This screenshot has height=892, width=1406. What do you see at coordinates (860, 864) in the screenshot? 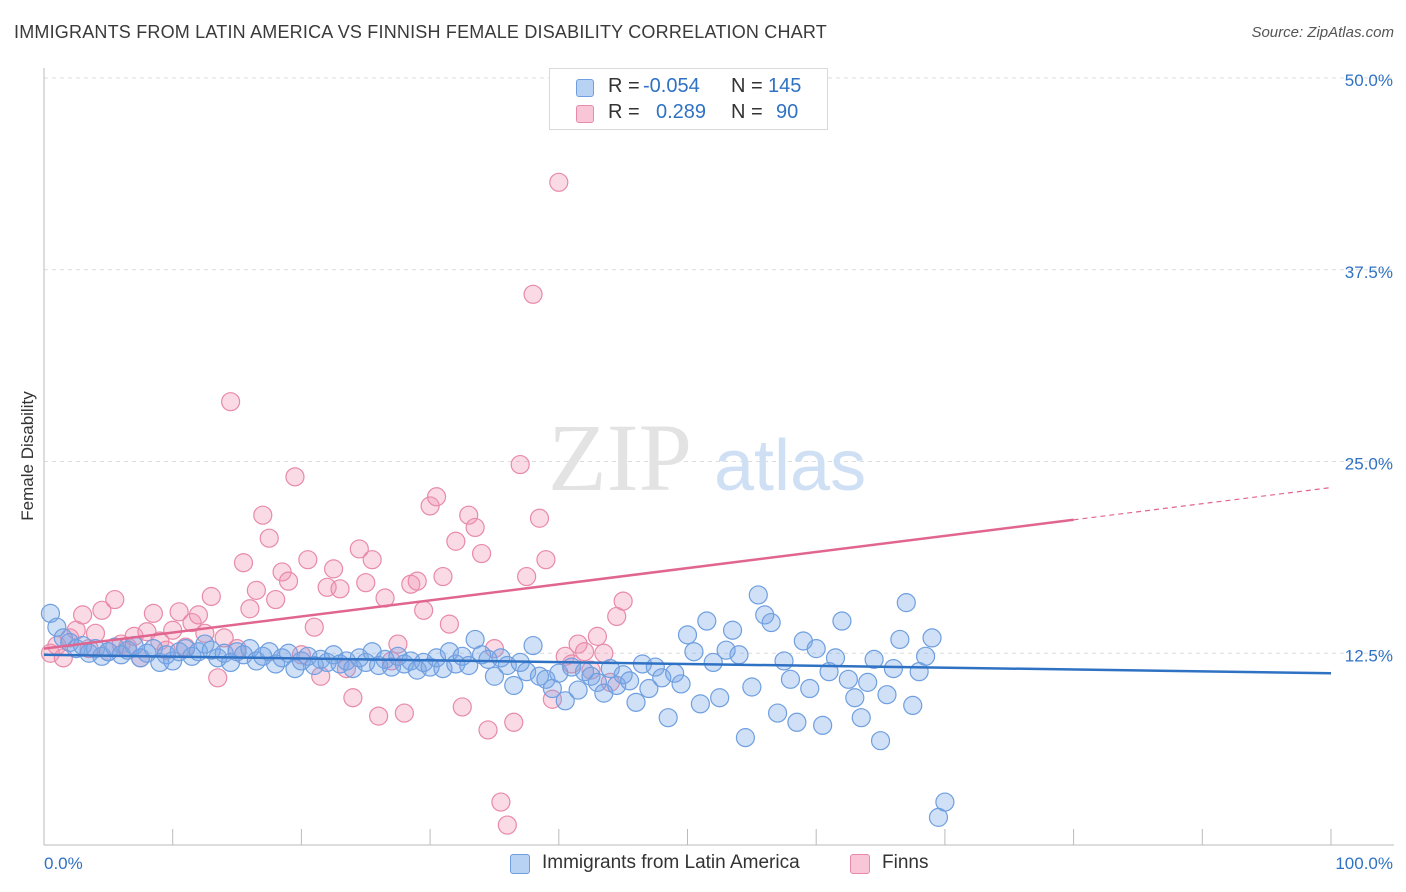
I see `bottom-legend-swatch-pink` at bounding box center [860, 864].